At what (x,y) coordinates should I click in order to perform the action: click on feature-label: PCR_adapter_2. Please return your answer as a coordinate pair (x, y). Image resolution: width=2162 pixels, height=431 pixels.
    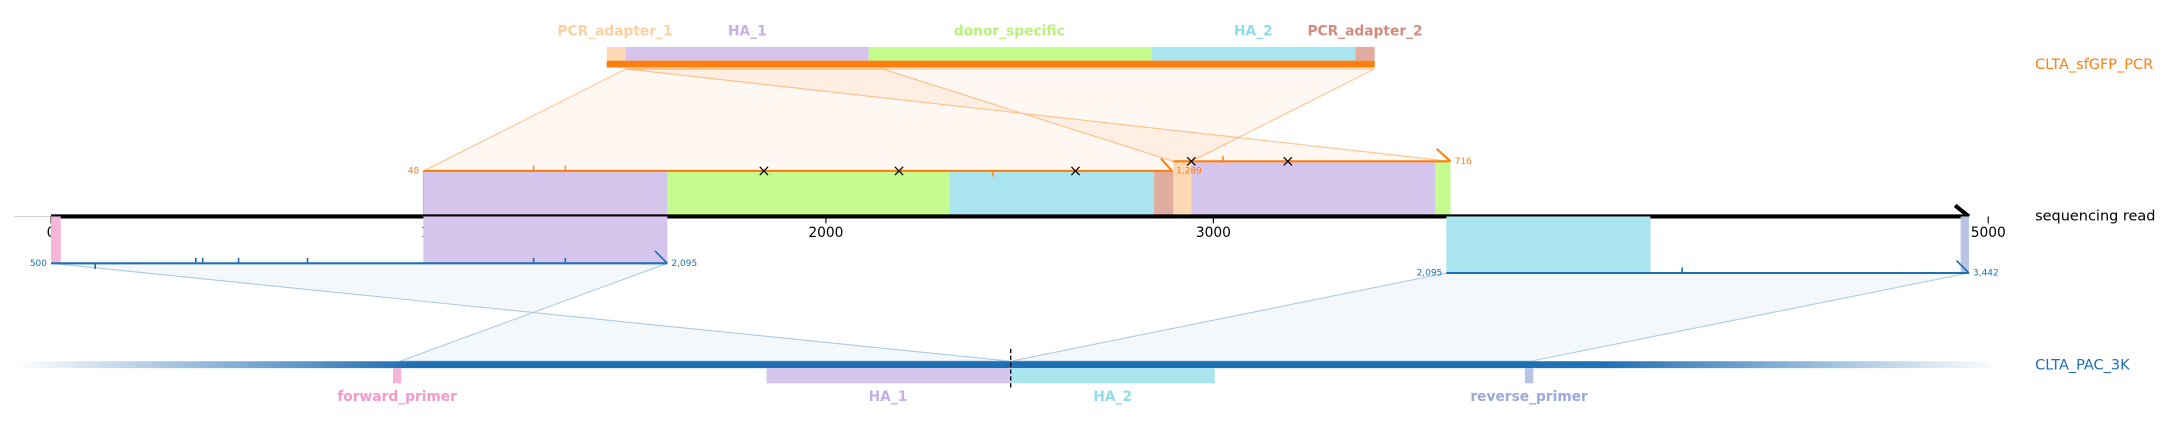
    Looking at the image, I should click on (1364, 32).